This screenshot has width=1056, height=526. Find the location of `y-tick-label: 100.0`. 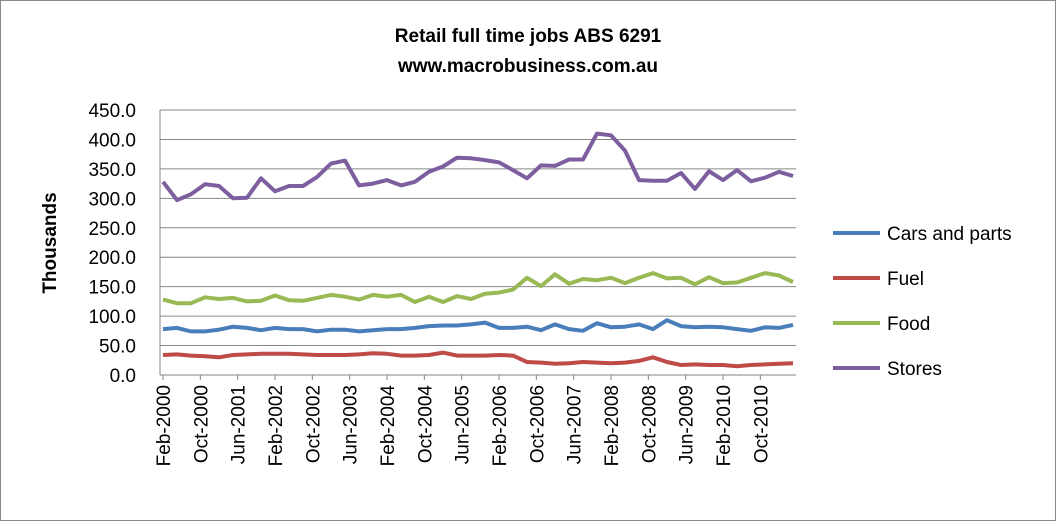

y-tick-label: 100.0 is located at coordinates (112, 317).